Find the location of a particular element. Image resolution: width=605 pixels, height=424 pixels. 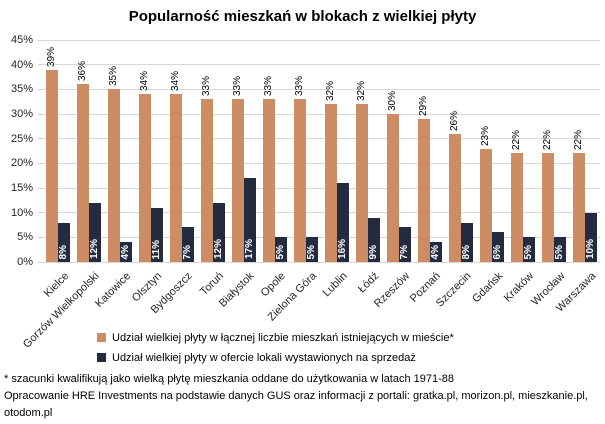

y-axis-label: 45% is located at coordinates (21, 40).